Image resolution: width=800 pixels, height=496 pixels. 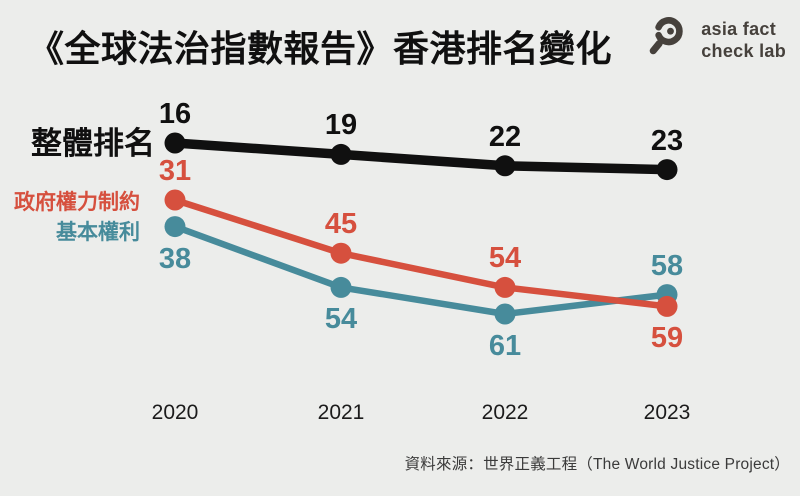 I want to click on brand-logo: asia fact check lab, so click(x=715, y=40).